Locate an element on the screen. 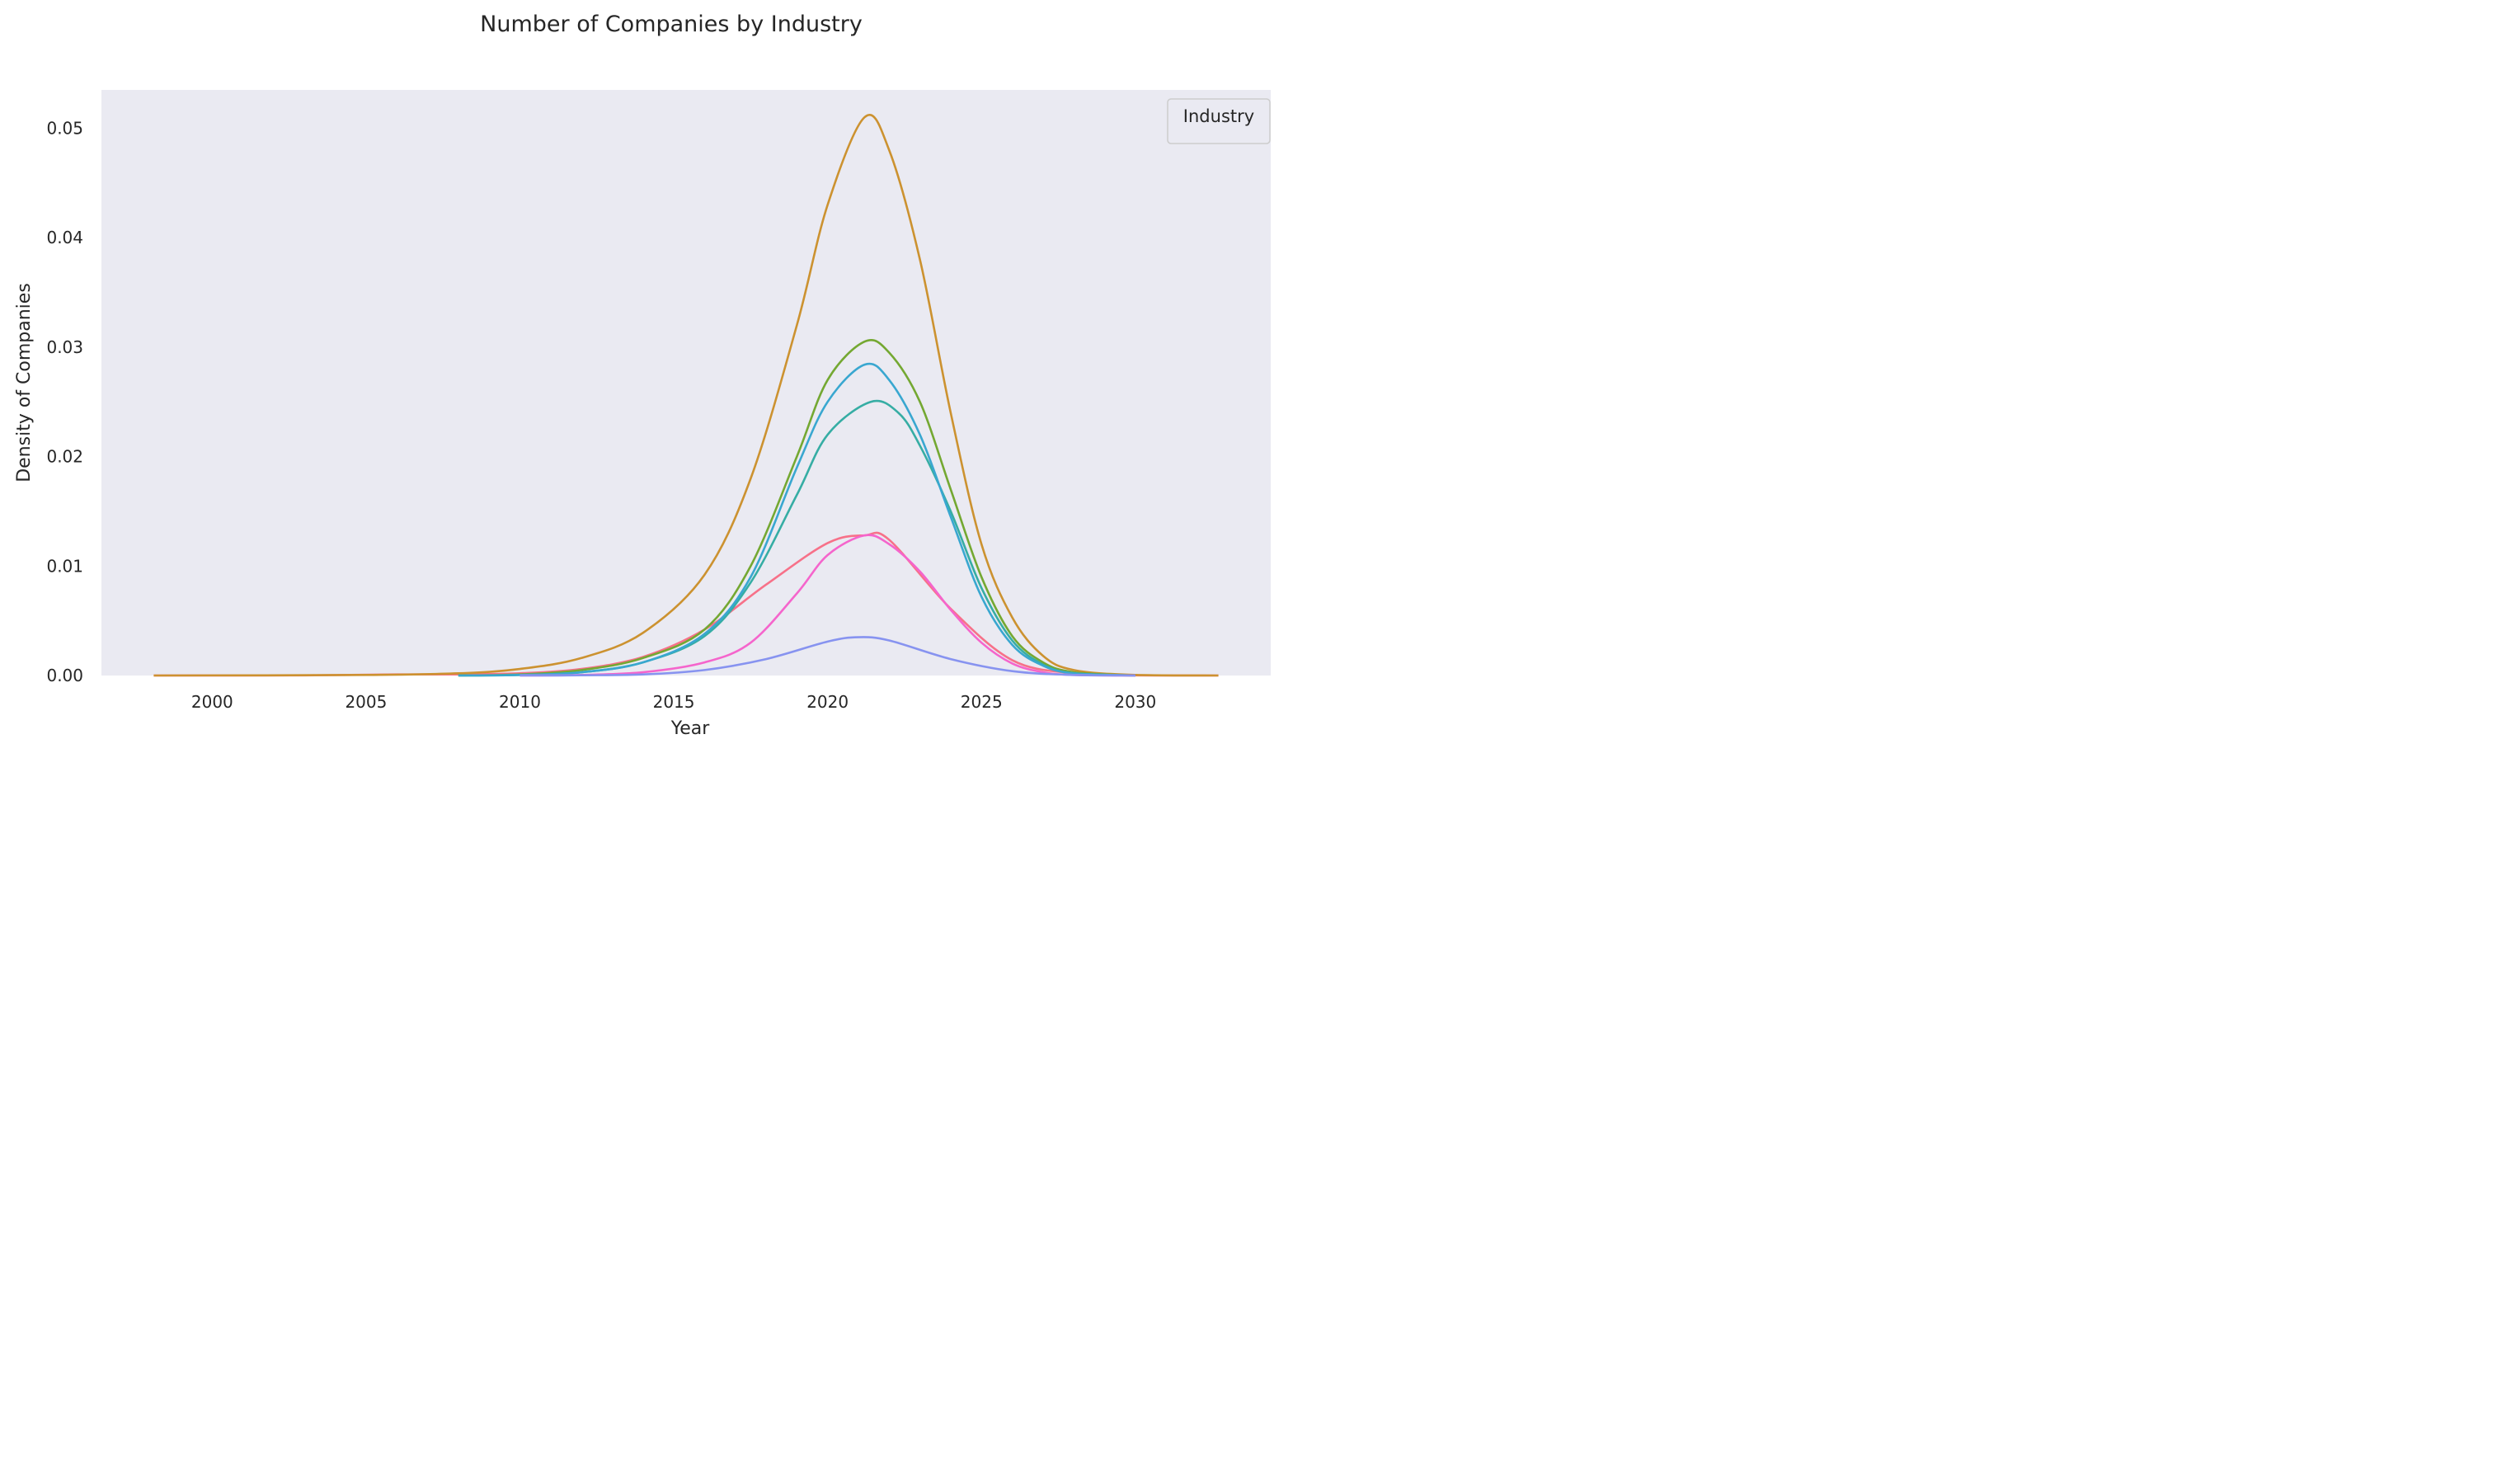 The image size is (2520, 1464). legend-title: Industry is located at coordinates (1218, 116).